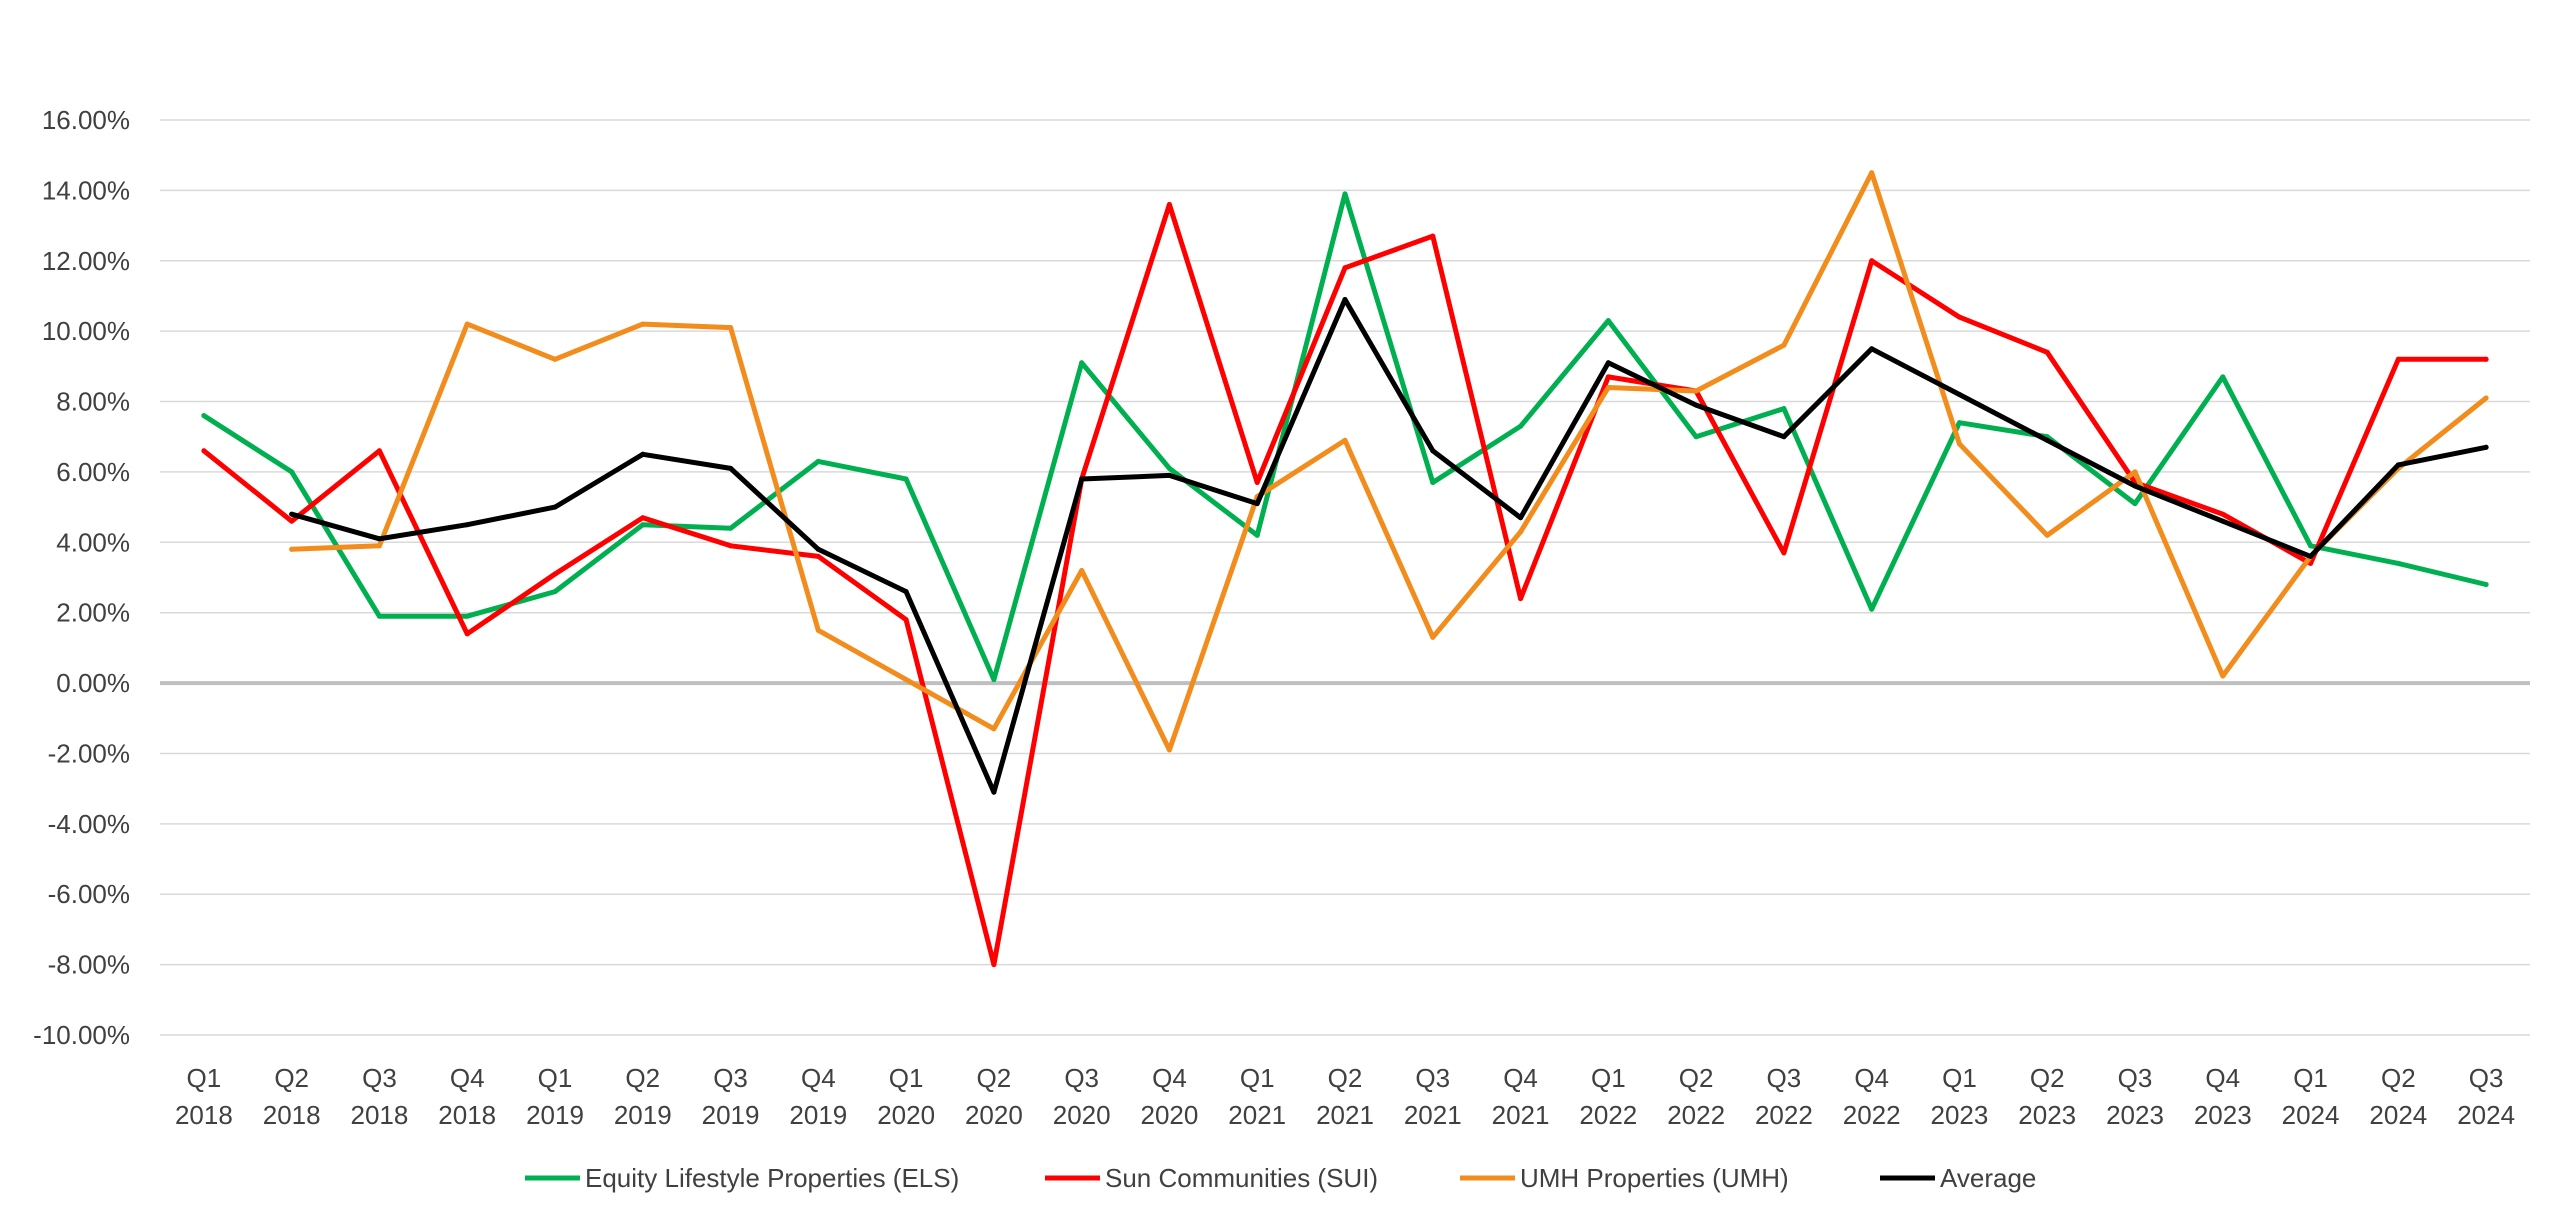 Image resolution: width=2560 pixels, height=1225 pixels. I want to click on y-tick-label: -4.00%, so click(89, 824).